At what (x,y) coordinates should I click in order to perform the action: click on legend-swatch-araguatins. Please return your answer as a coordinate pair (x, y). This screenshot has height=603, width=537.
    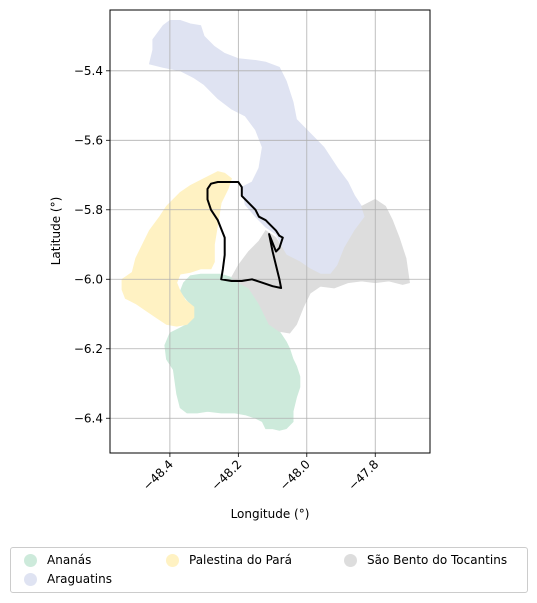
    Looking at the image, I should click on (30, 579).